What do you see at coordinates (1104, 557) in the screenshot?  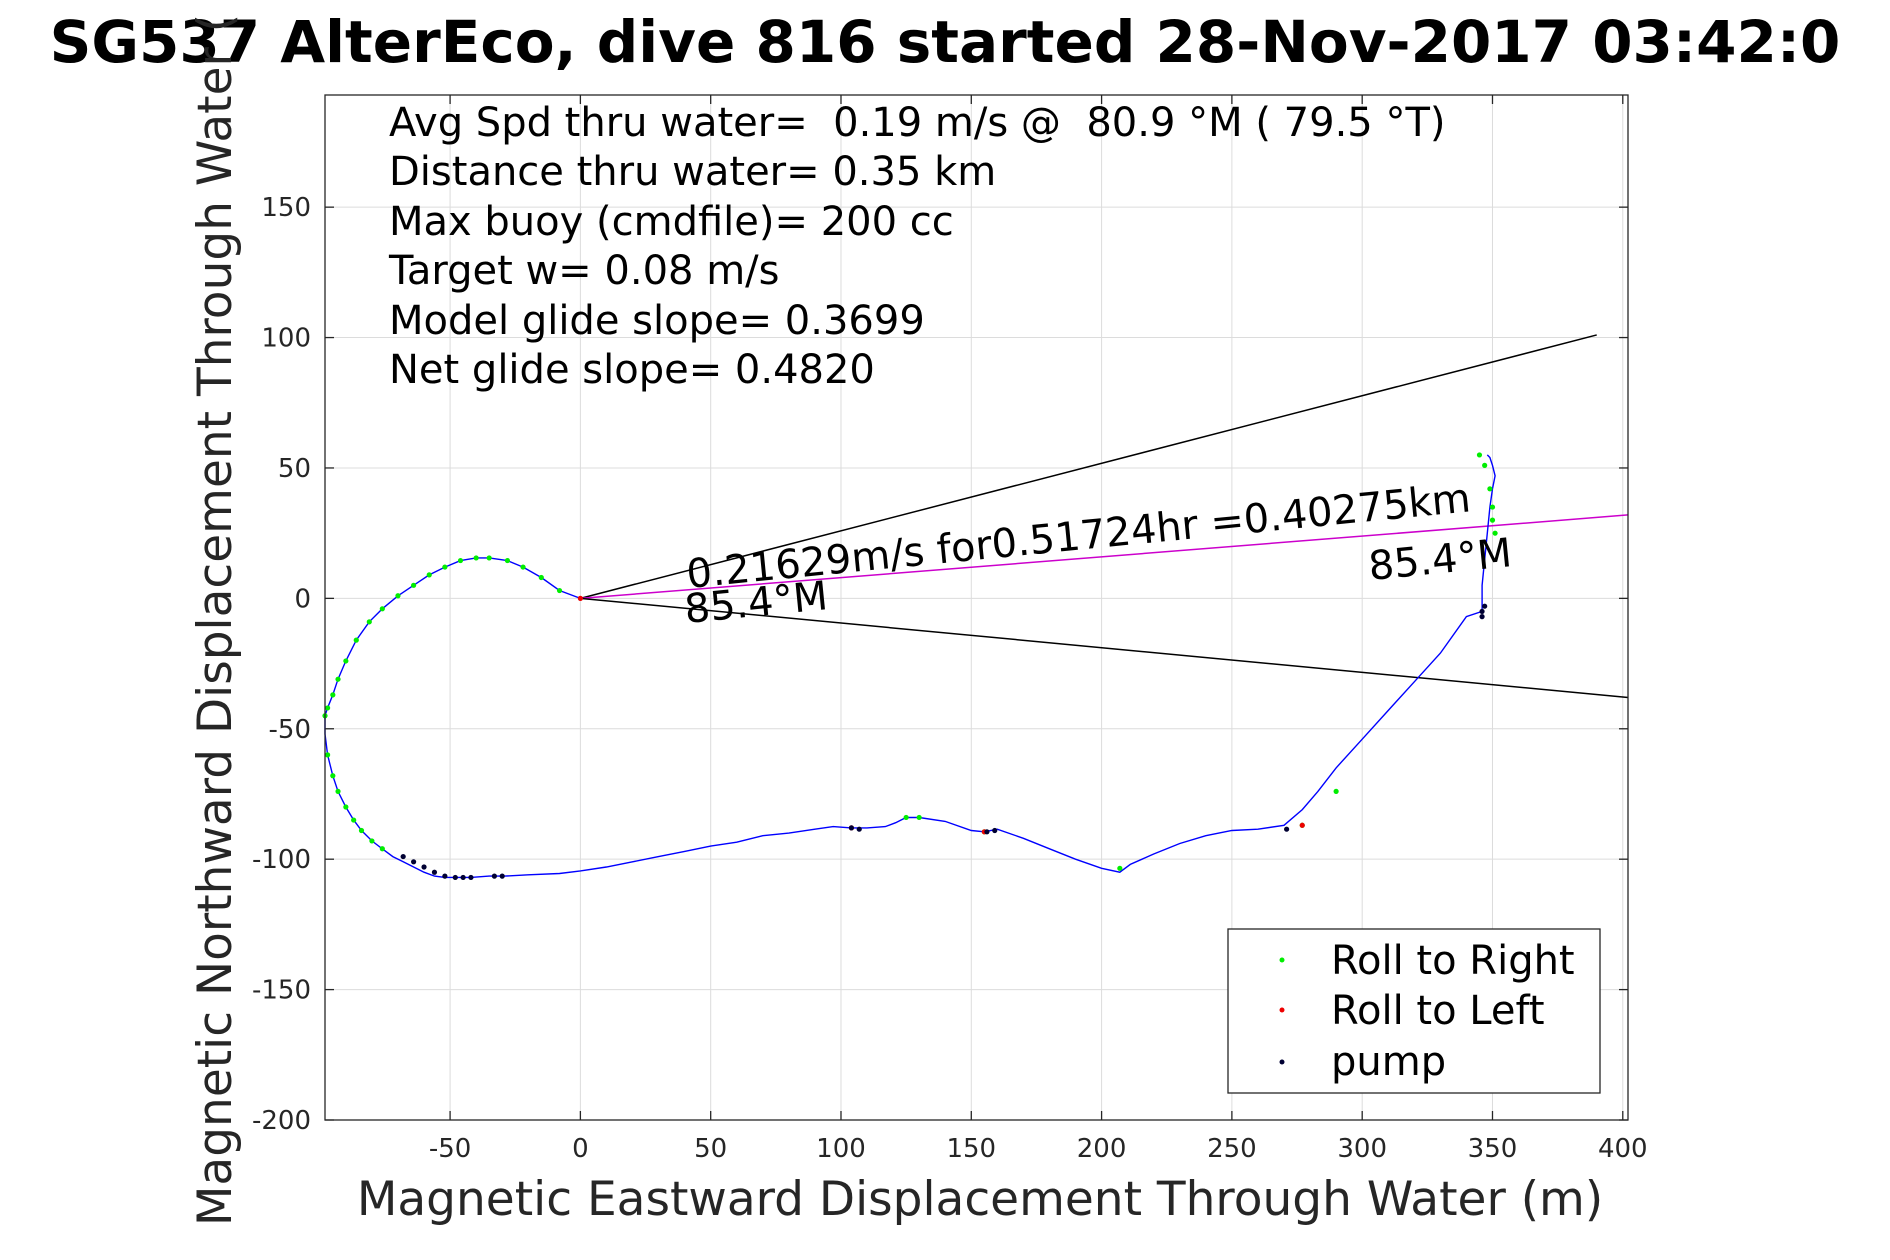 I see `heading-line` at bounding box center [1104, 557].